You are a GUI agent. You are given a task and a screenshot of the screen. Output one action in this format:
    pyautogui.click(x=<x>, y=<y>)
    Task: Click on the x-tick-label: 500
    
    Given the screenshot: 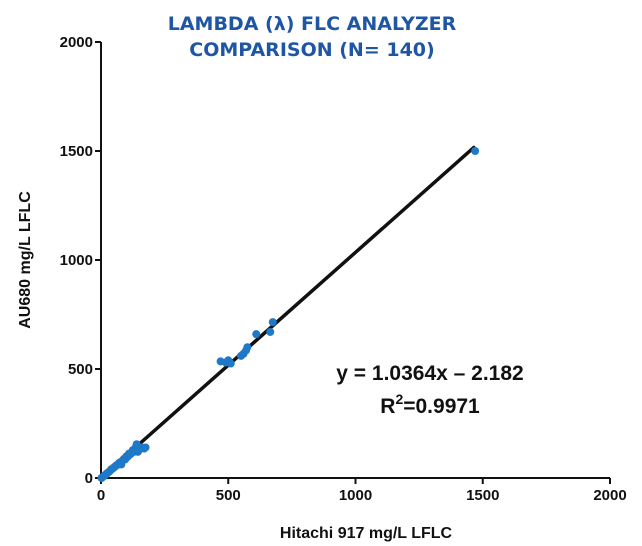 What is the action you would take?
    pyautogui.click(x=228, y=495)
    